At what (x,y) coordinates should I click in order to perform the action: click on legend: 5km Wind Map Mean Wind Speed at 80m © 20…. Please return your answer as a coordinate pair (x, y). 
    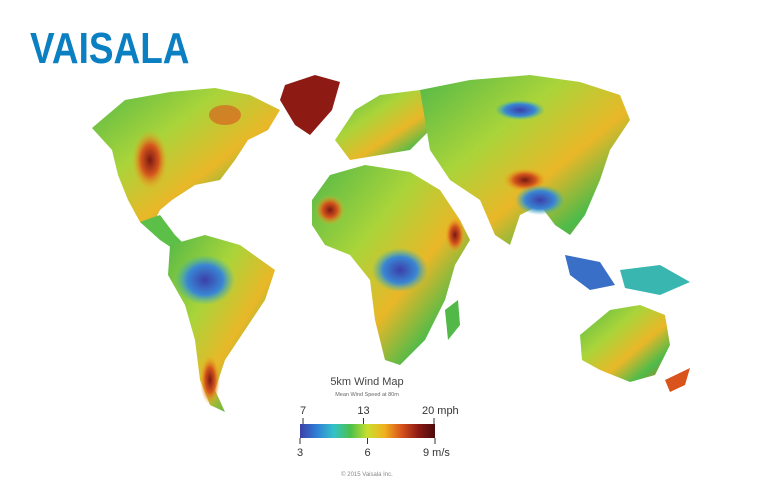
    Looking at the image, I should click on (378, 427).